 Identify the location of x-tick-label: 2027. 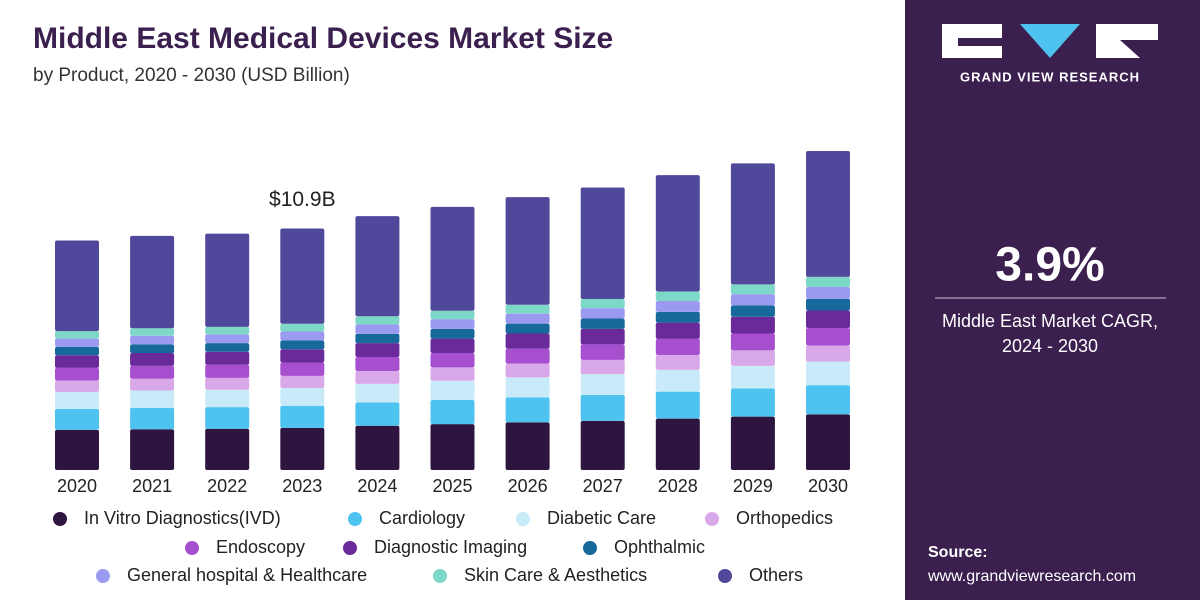
(603, 486).